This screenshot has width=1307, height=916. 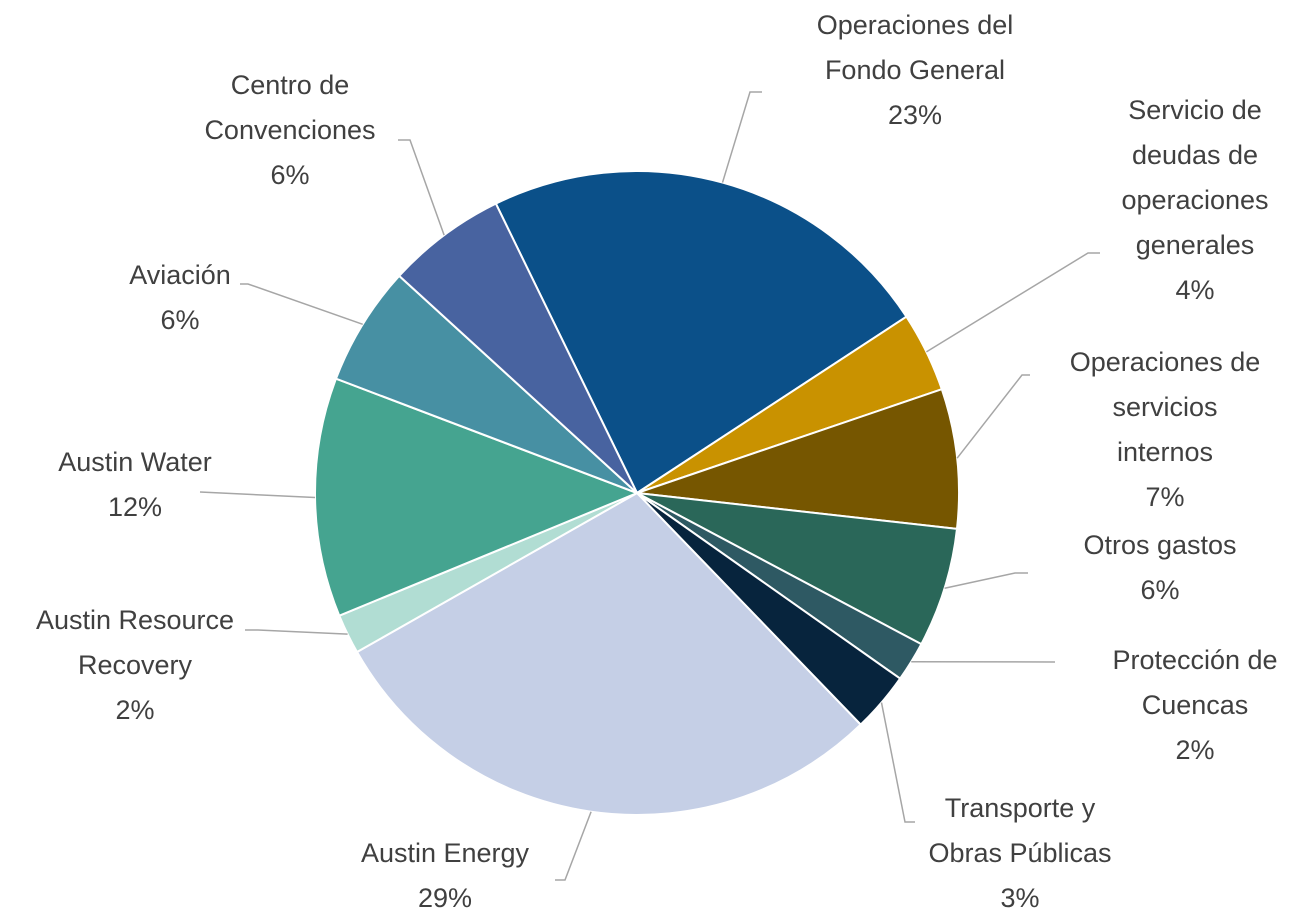 I want to click on slice-label: Protección de Cuencas 2%, so click(x=1195, y=705).